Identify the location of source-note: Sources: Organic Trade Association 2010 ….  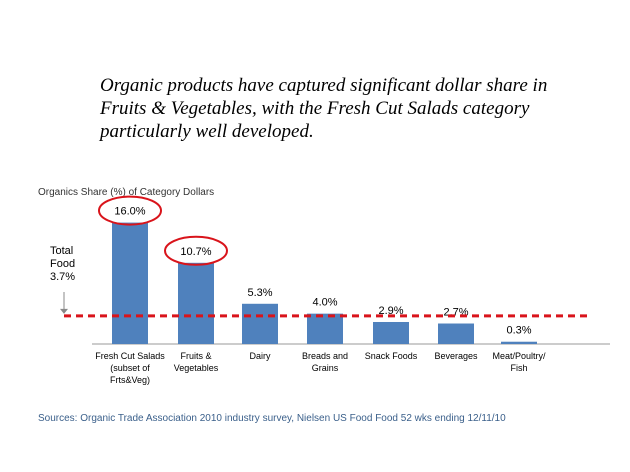
(272, 418).